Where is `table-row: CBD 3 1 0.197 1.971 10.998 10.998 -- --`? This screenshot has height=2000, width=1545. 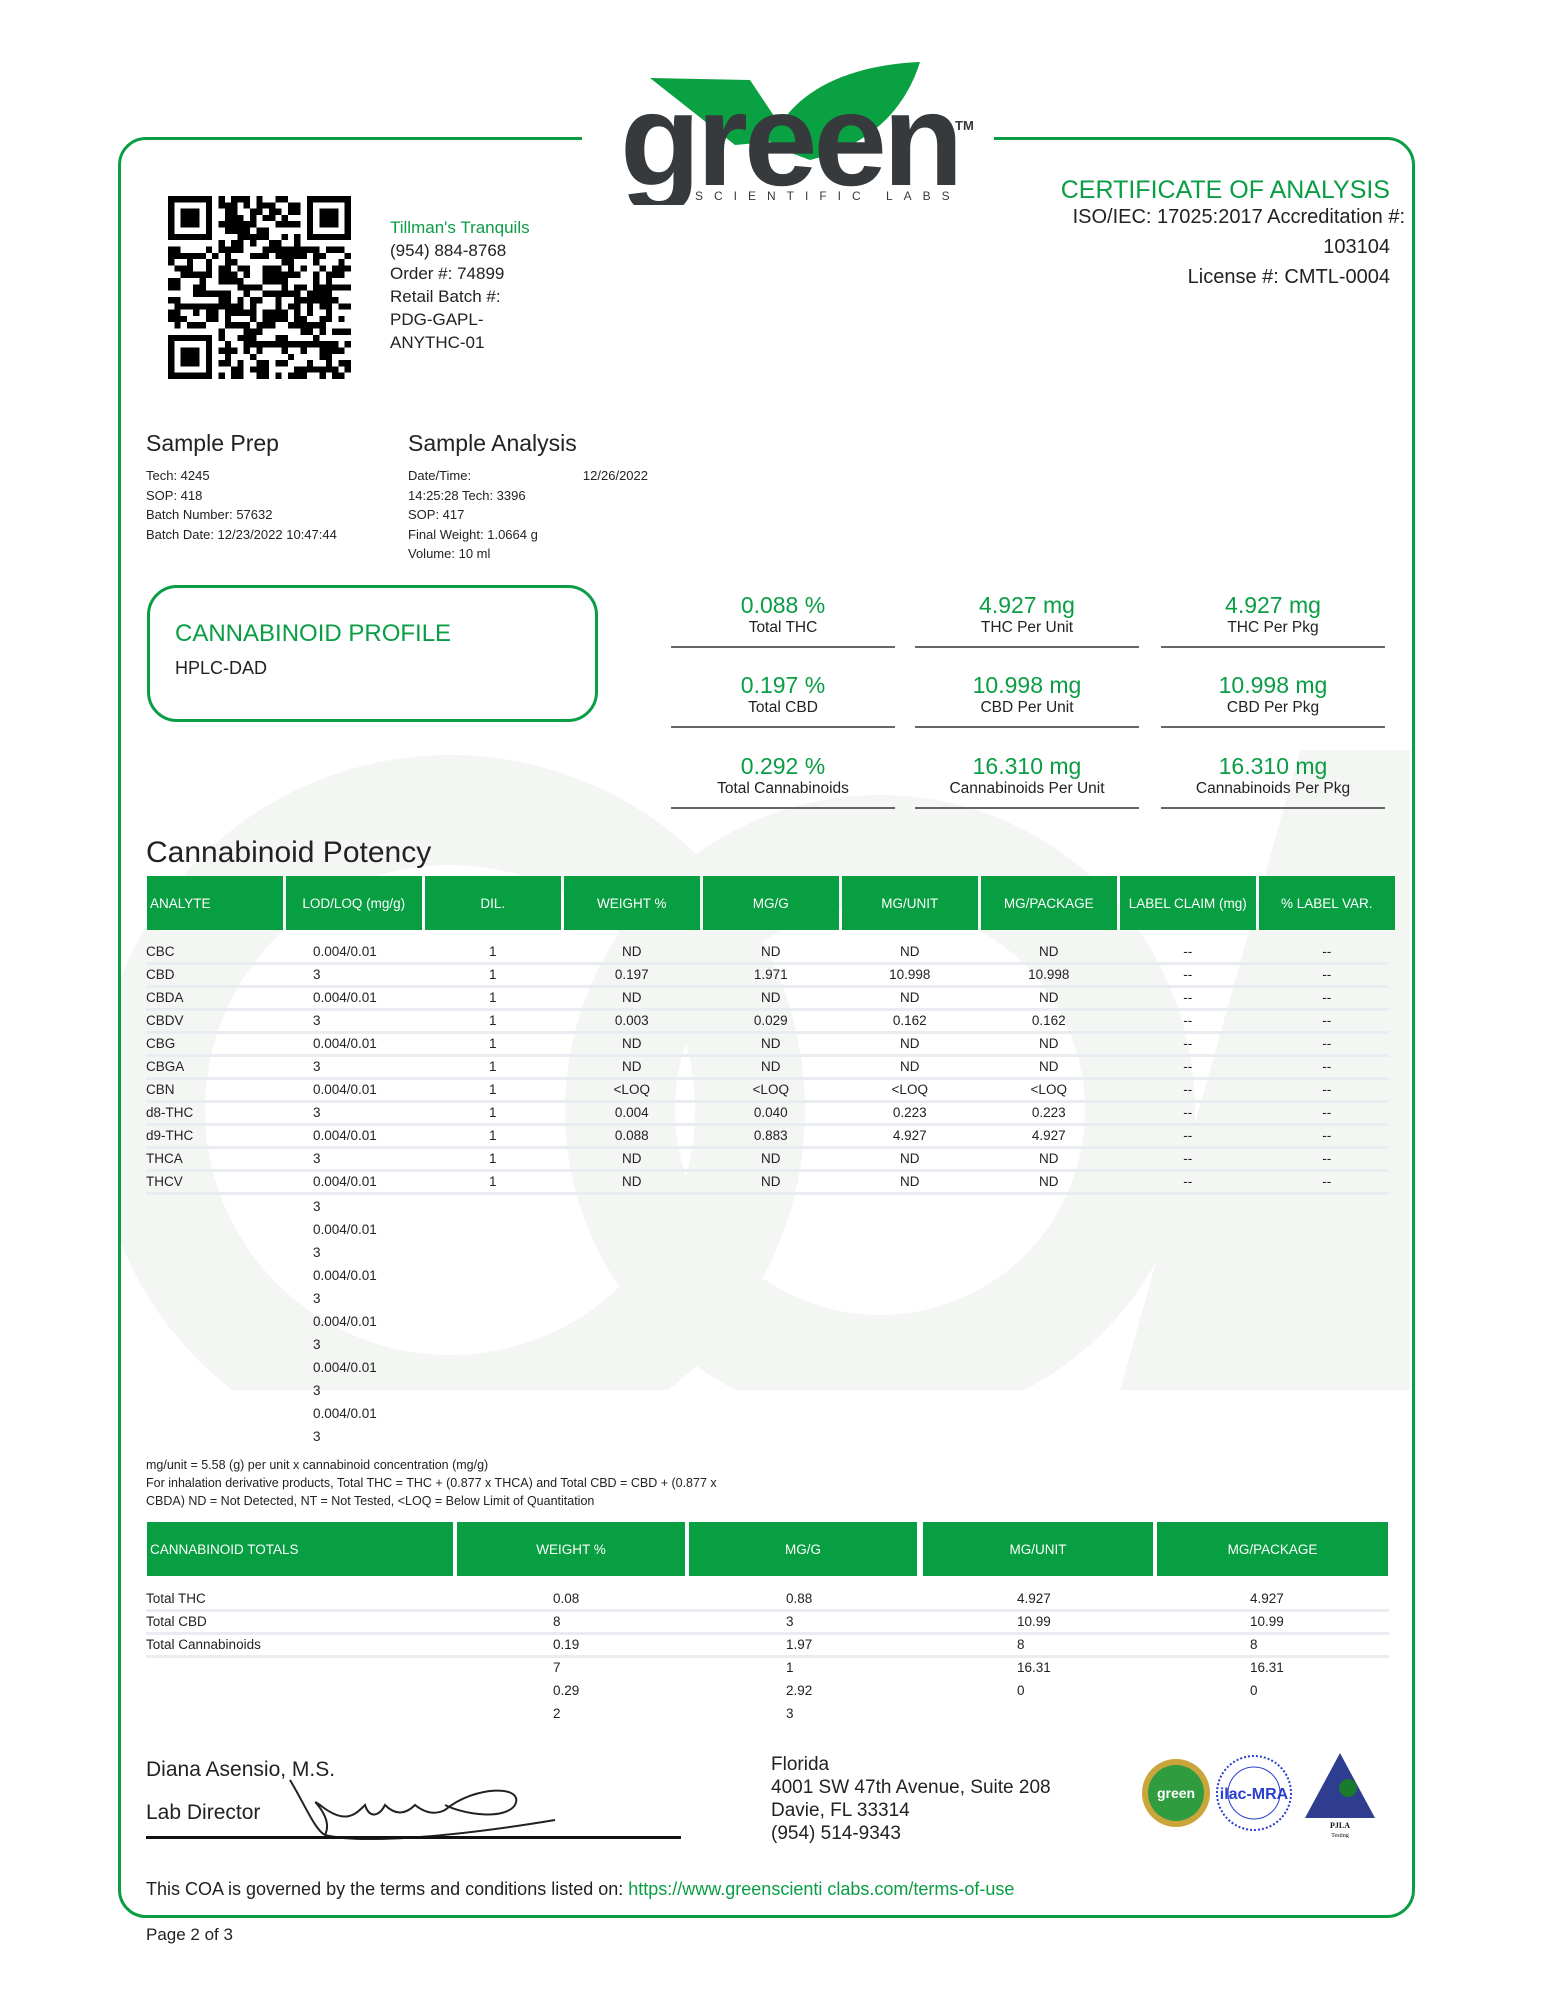
table-row: CBD 3 1 0.197 1.971 10.998 10.998 -- -- is located at coordinates (767, 976).